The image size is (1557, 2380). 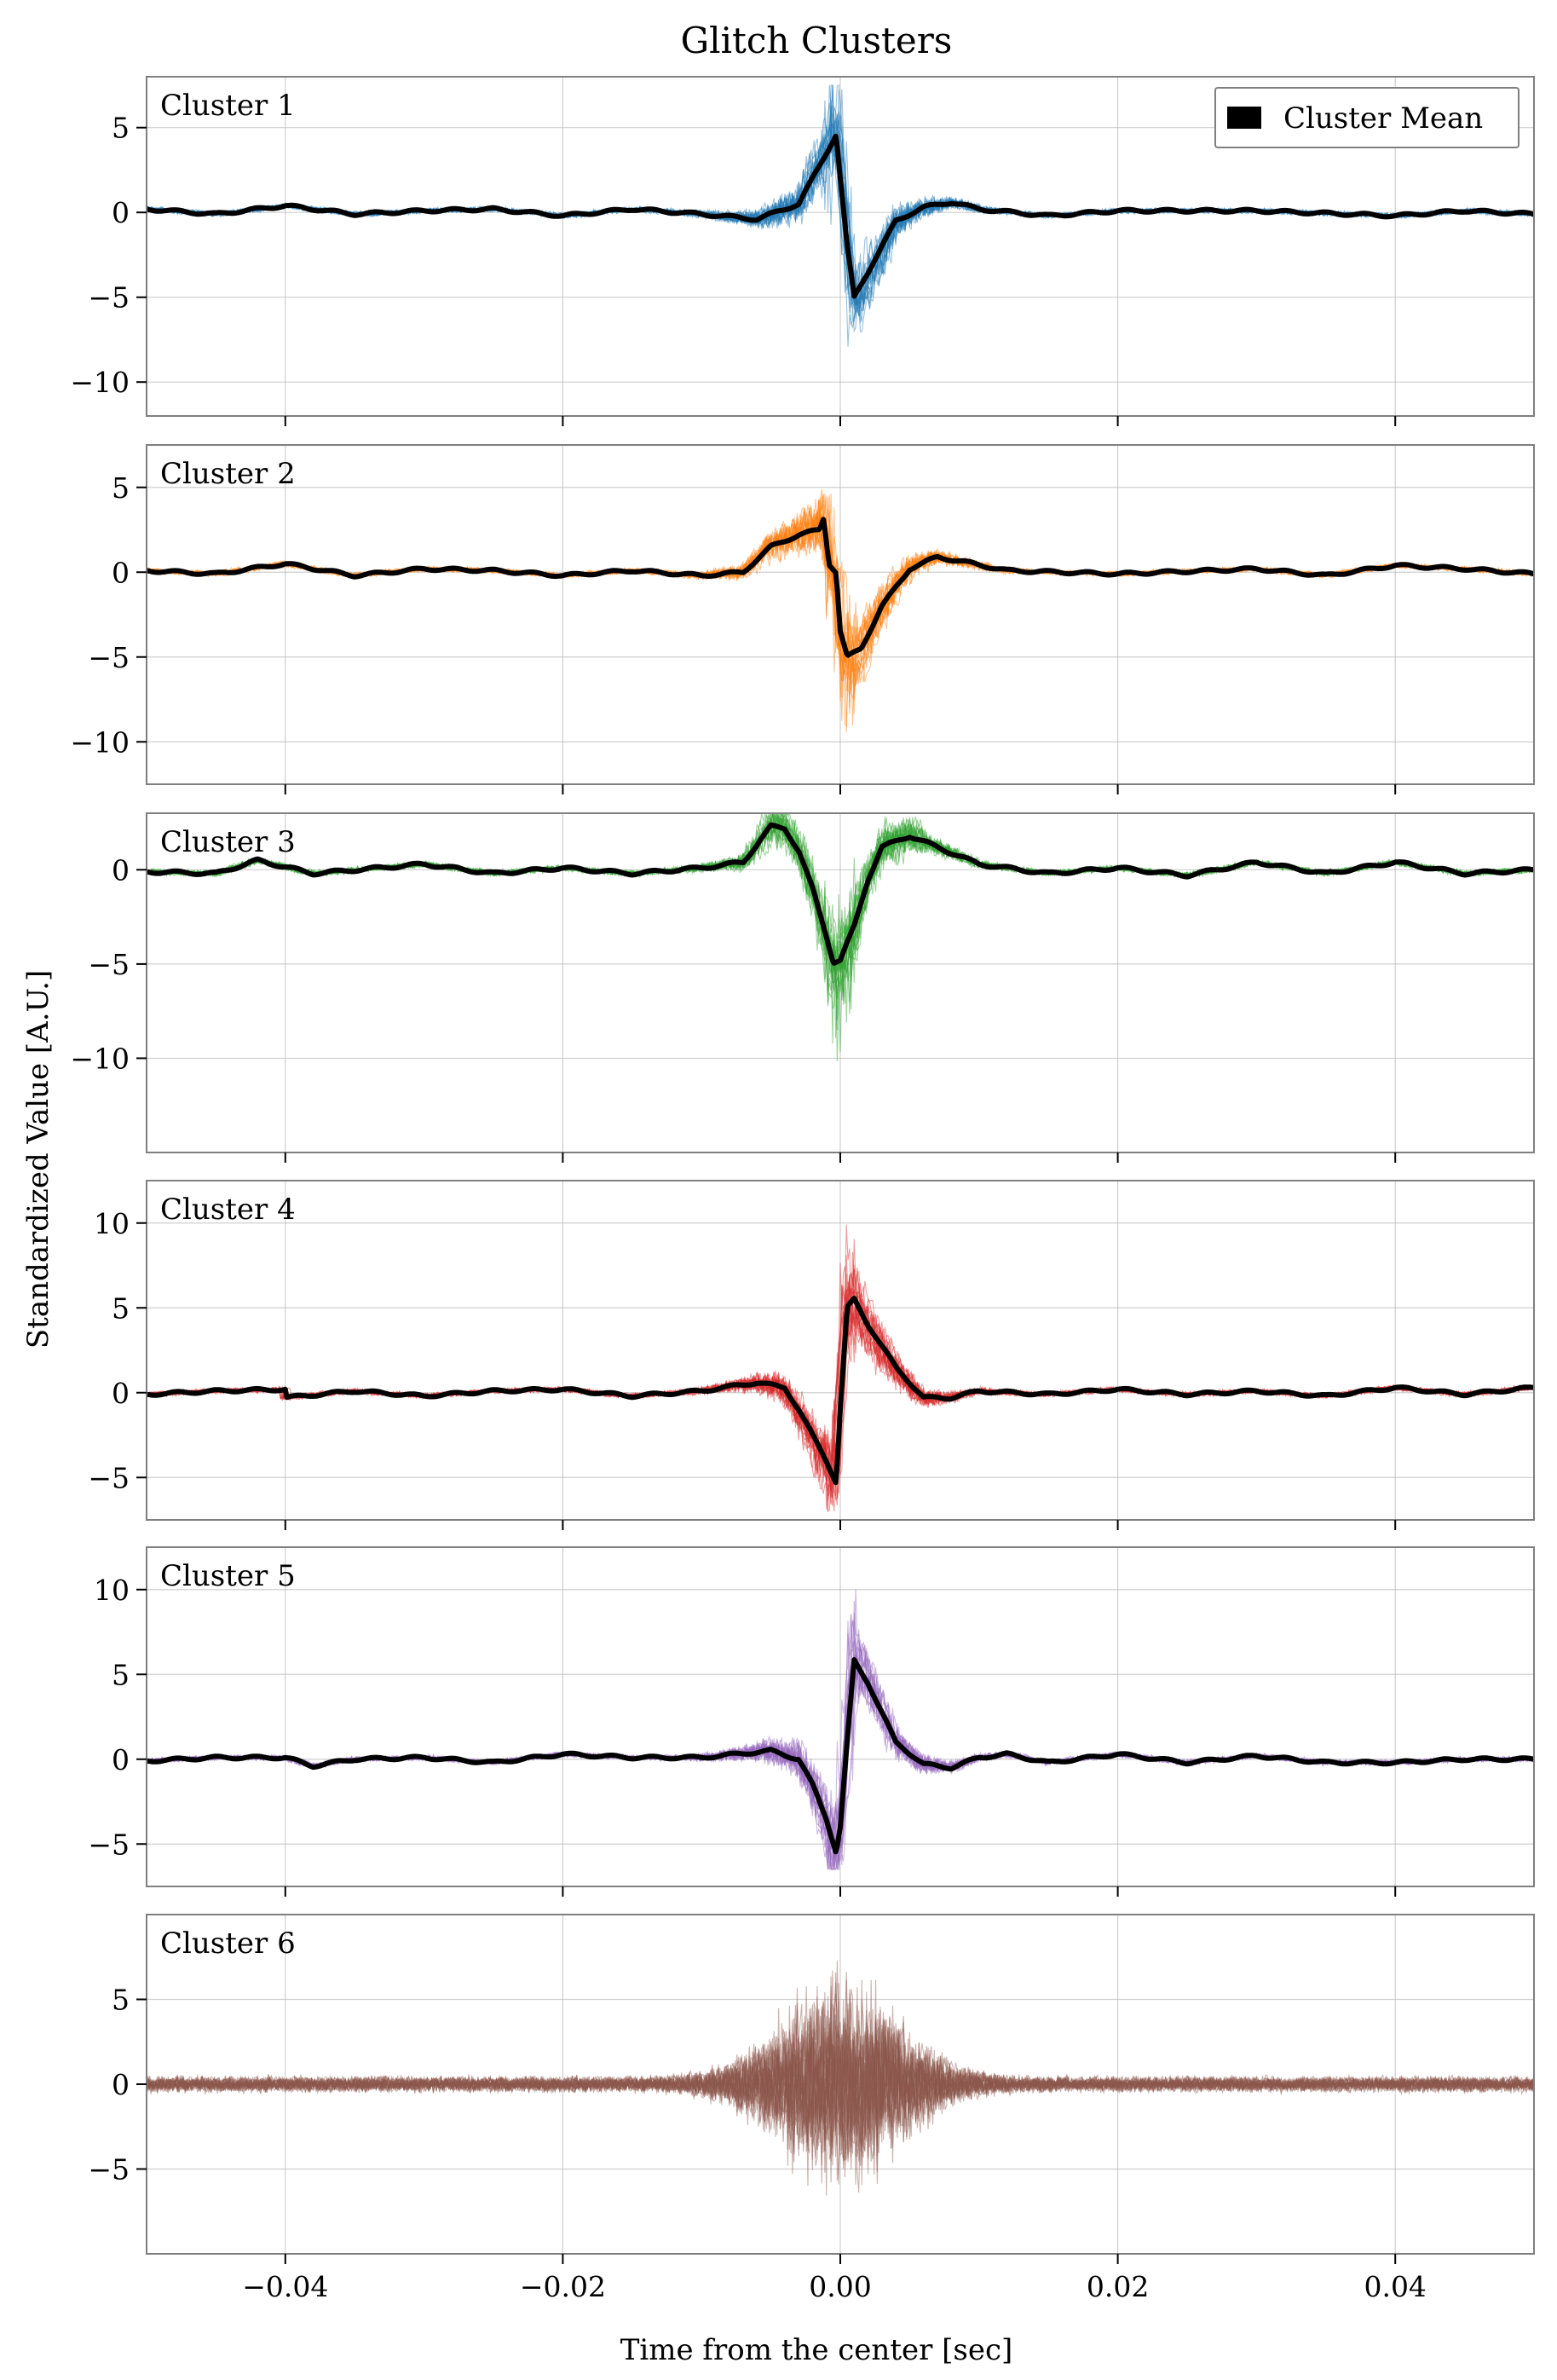 What do you see at coordinates (38, 1159) in the screenshot?
I see `y-axis-label: Standardized Value [A.U.]` at bounding box center [38, 1159].